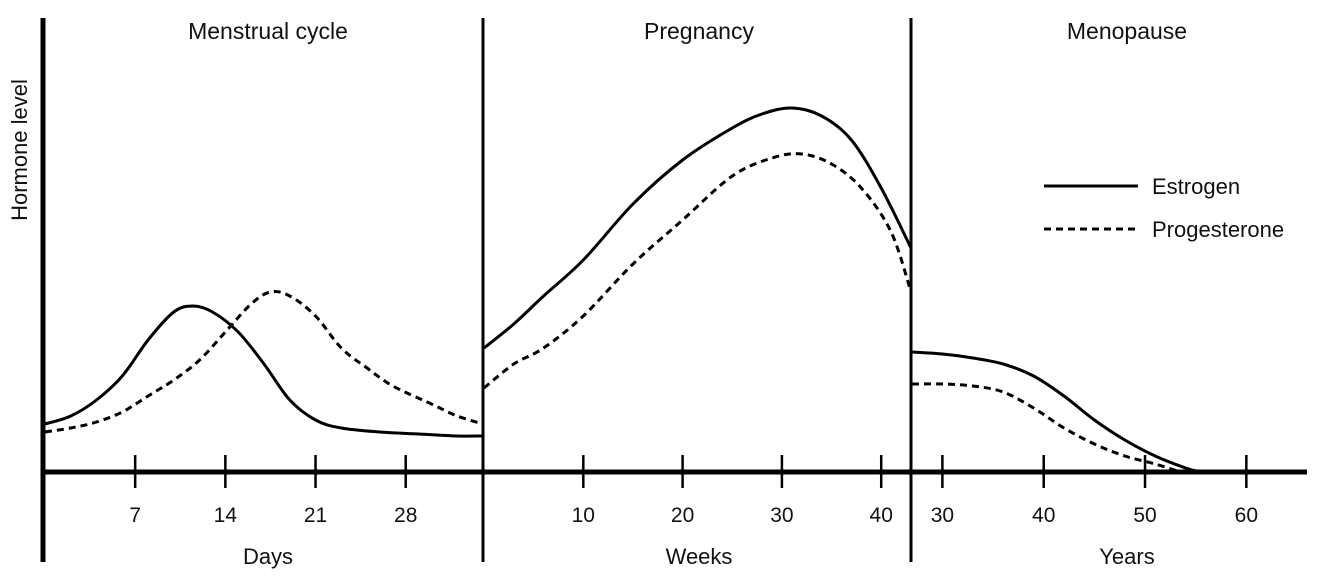  What do you see at coordinates (583, 515) in the screenshot?
I see `x-tick-label-pregnancy-10: 10` at bounding box center [583, 515].